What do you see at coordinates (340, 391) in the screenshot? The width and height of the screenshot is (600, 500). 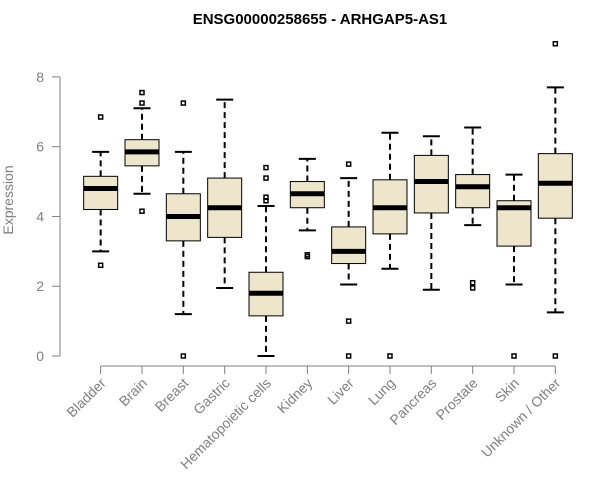 I see `x-tick-label: Liver` at bounding box center [340, 391].